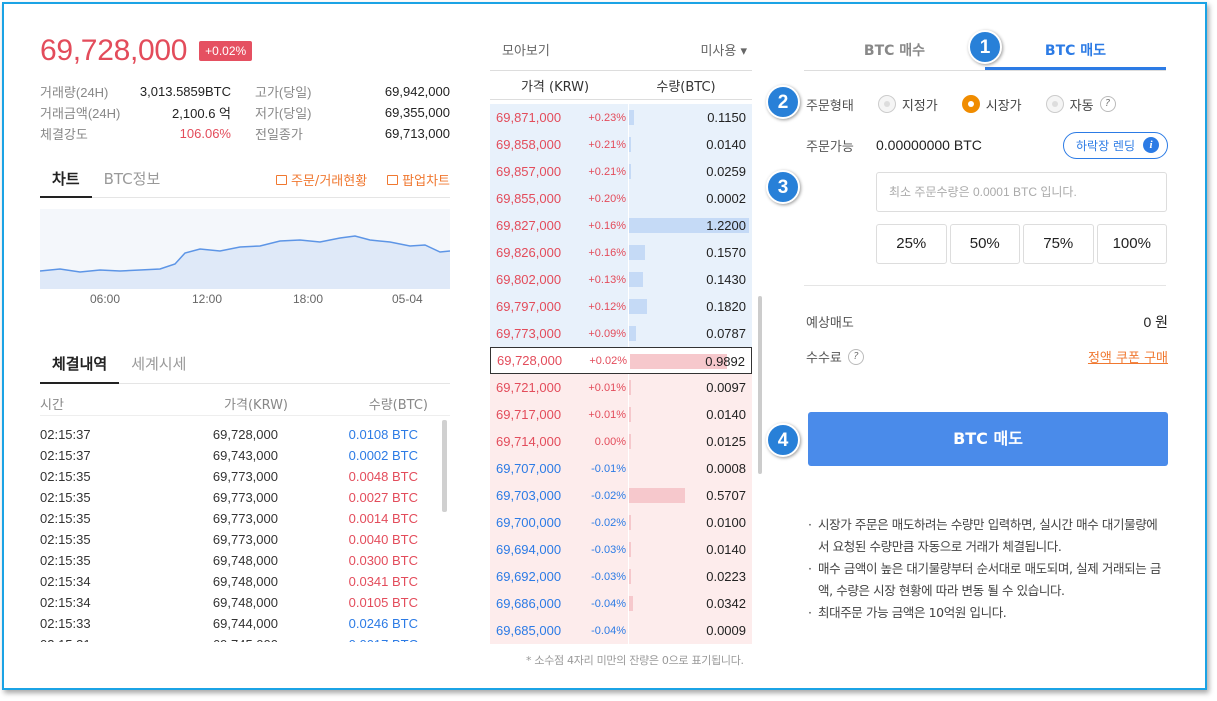 This screenshot has width=1217, height=701. What do you see at coordinates (621, 468) in the screenshot?
I see `orderbook-row: 69,707,000 -0.01% 0.0008` at bounding box center [621, 468].